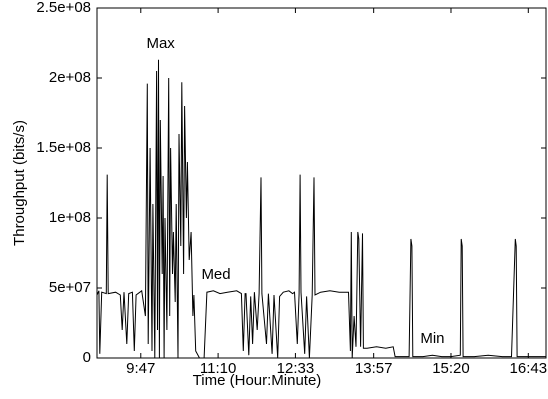  What do you see at coordinates (70, 77) in the screenshot?
I see `y-tick-label: 2e+08` at bounding box center [70, 77].